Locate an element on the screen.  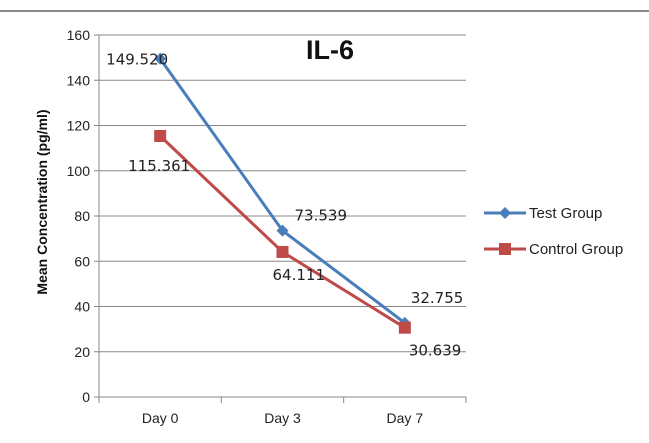
data-label: 73.539 is located at coordinates (321, 216).